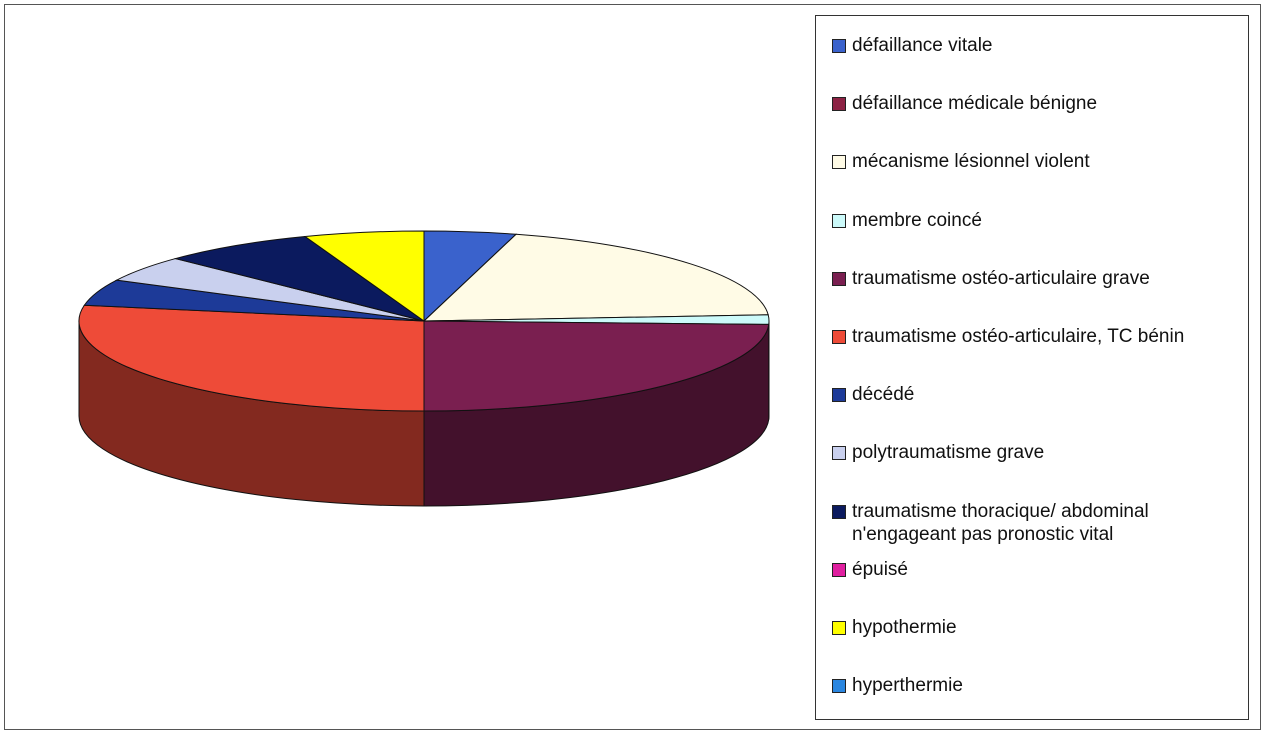  I want to click on legend-label: hypothermie, so click(904, 627).